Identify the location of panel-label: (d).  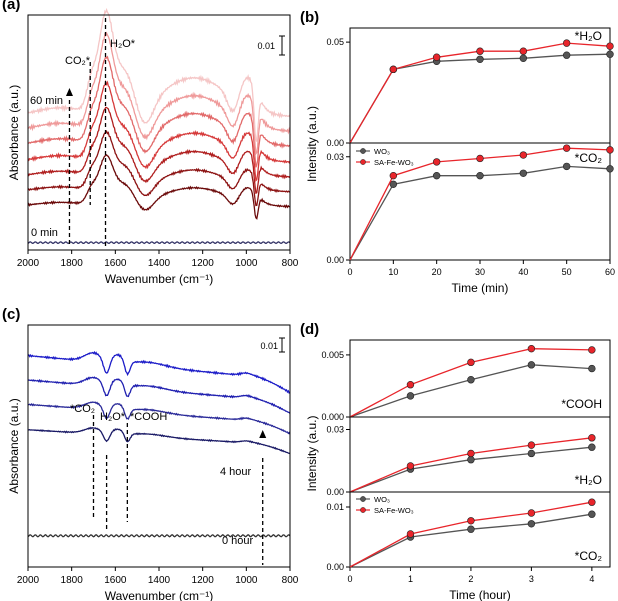
(309, 329).